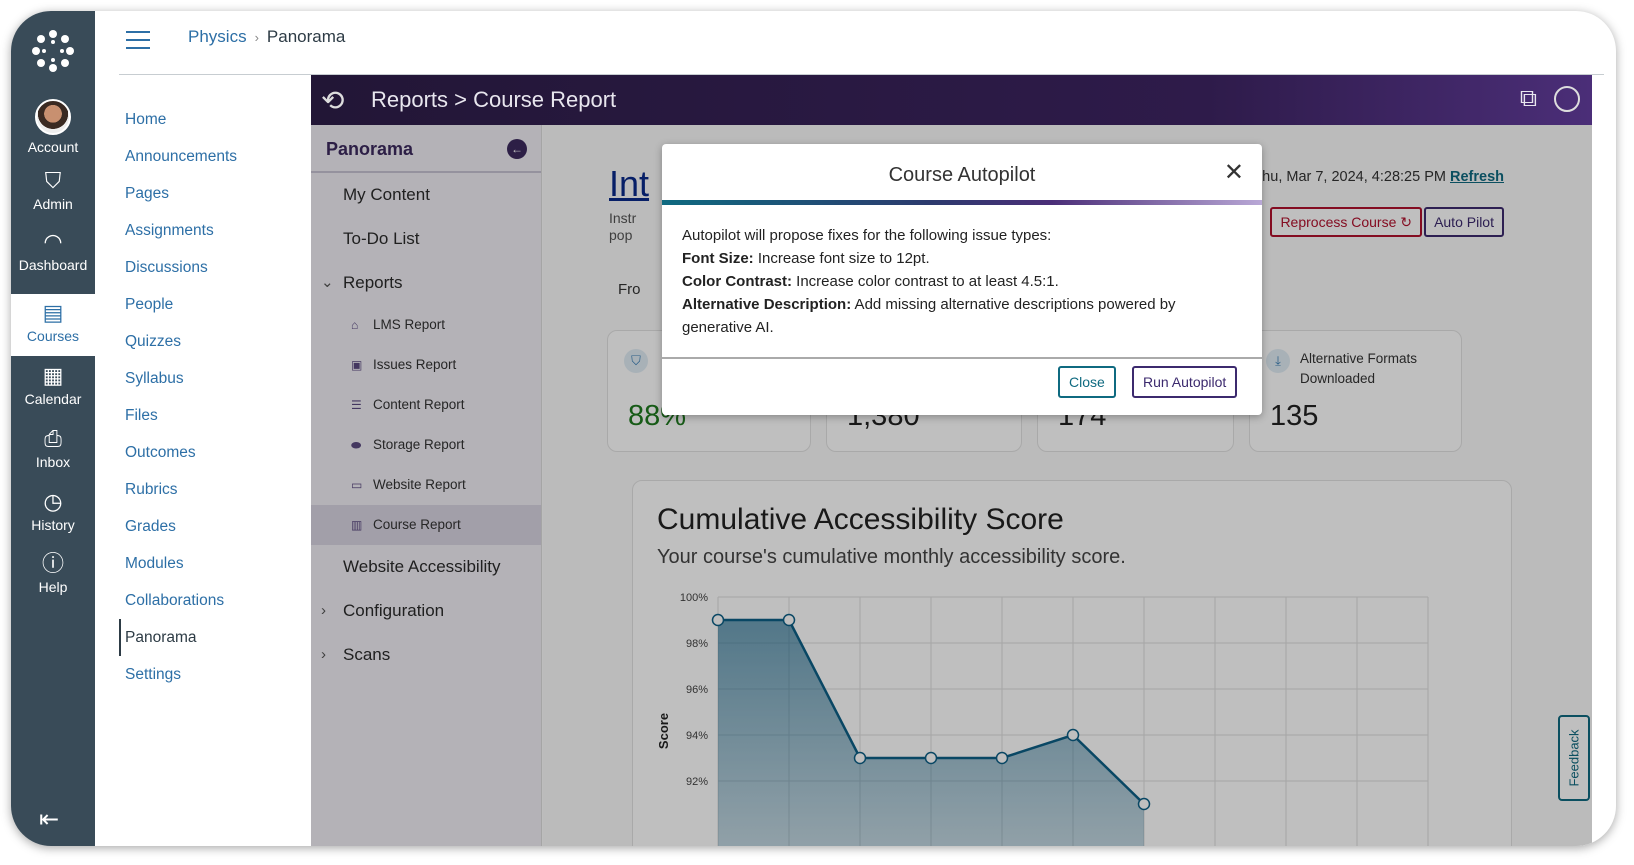 The width and height of the screenshot is (1634, 865). I want to click on sidebar-report-item: ▣ Issues Report, so click(426, 365).